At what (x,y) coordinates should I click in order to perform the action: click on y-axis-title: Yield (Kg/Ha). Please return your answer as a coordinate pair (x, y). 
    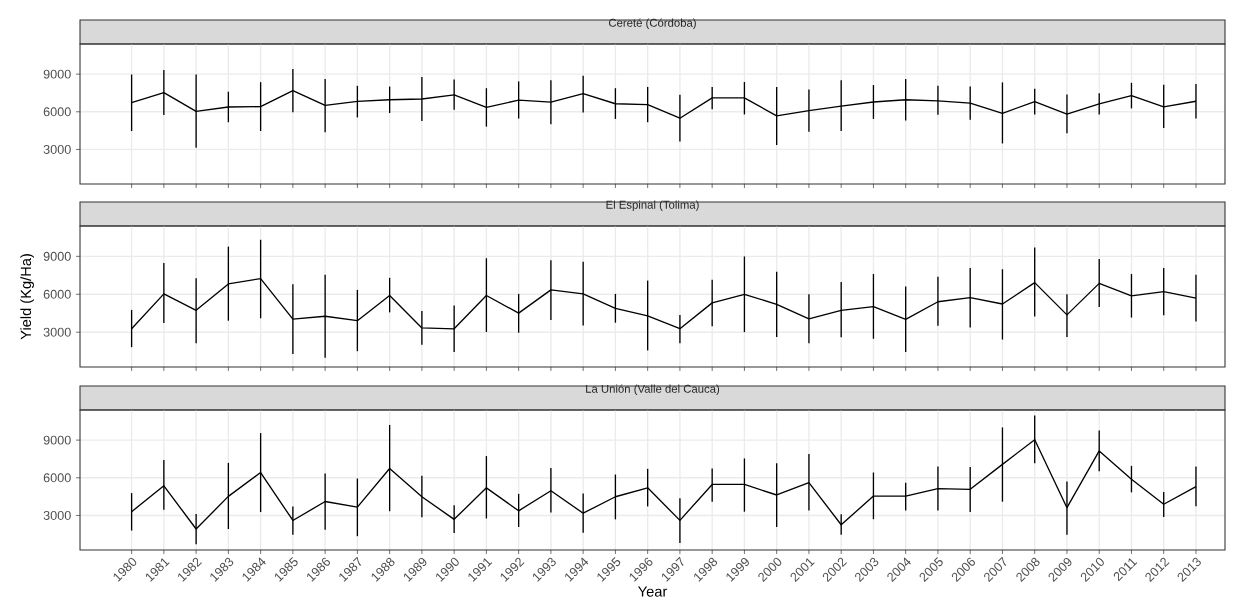
    Looking at the image, I should click on (27, 297).